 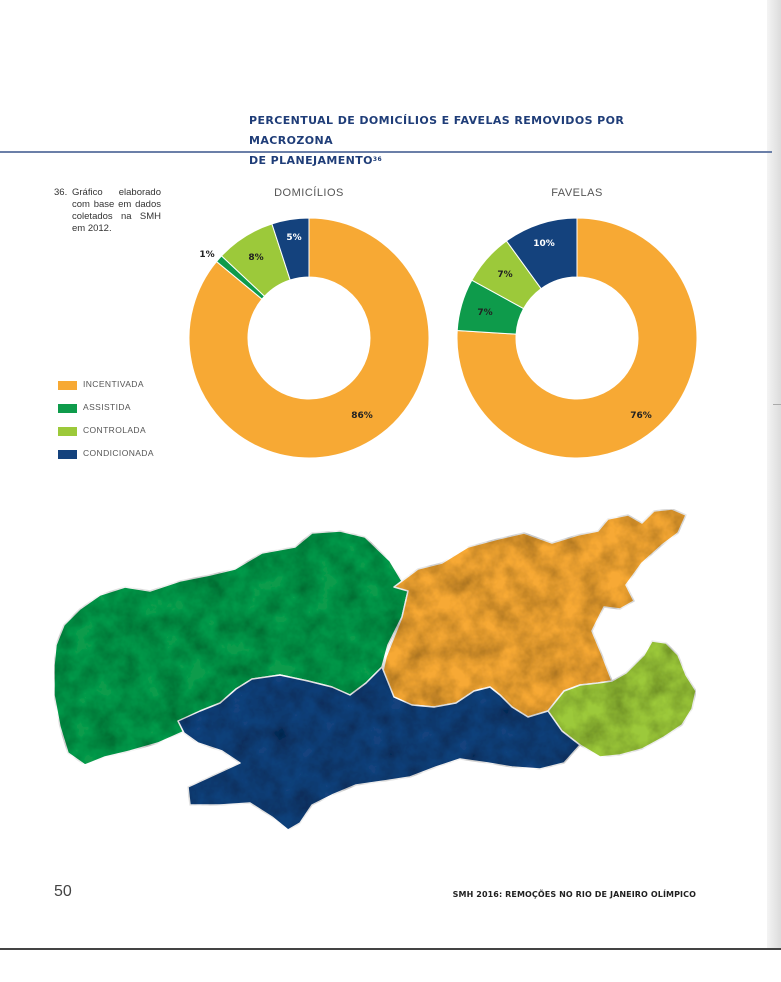 What do you see at coordinates (309, 193) in the screenshot?
I see `chart-title-domicilios: DOMICÍLIOS` at bounding box center [309, 193].